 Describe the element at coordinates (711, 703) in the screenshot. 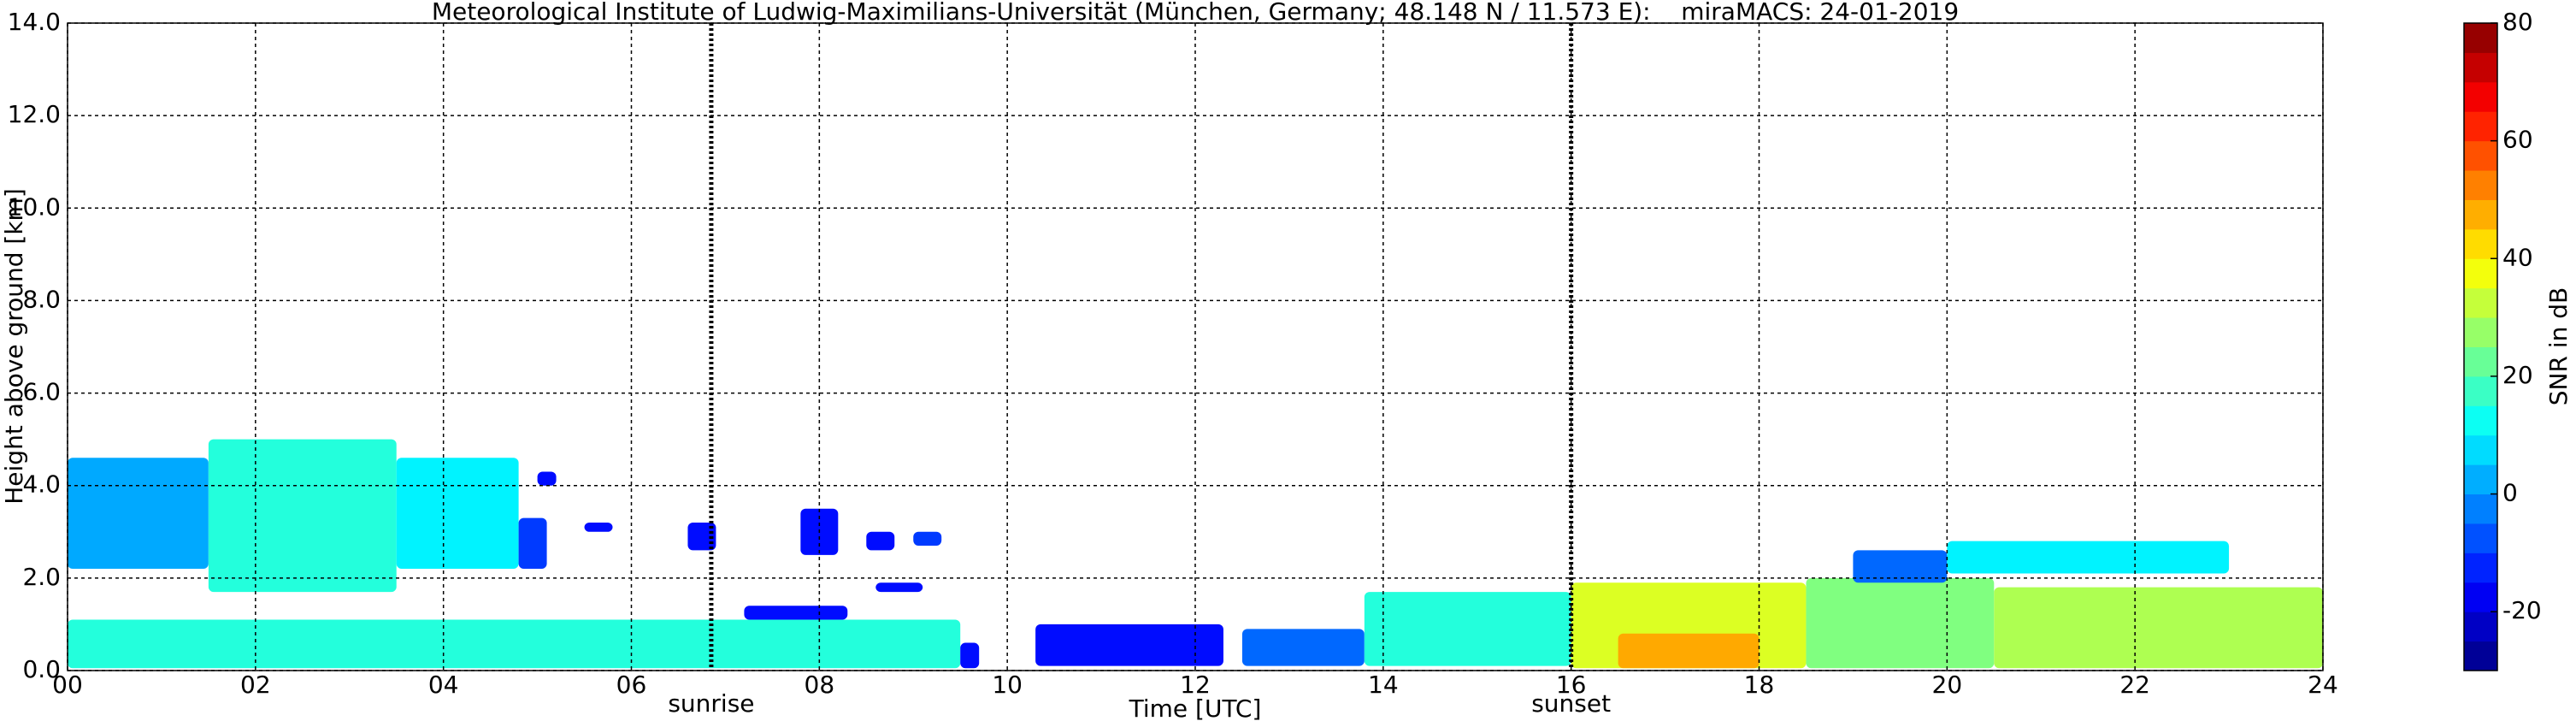

I see `marker-label: sunrise` at that location.